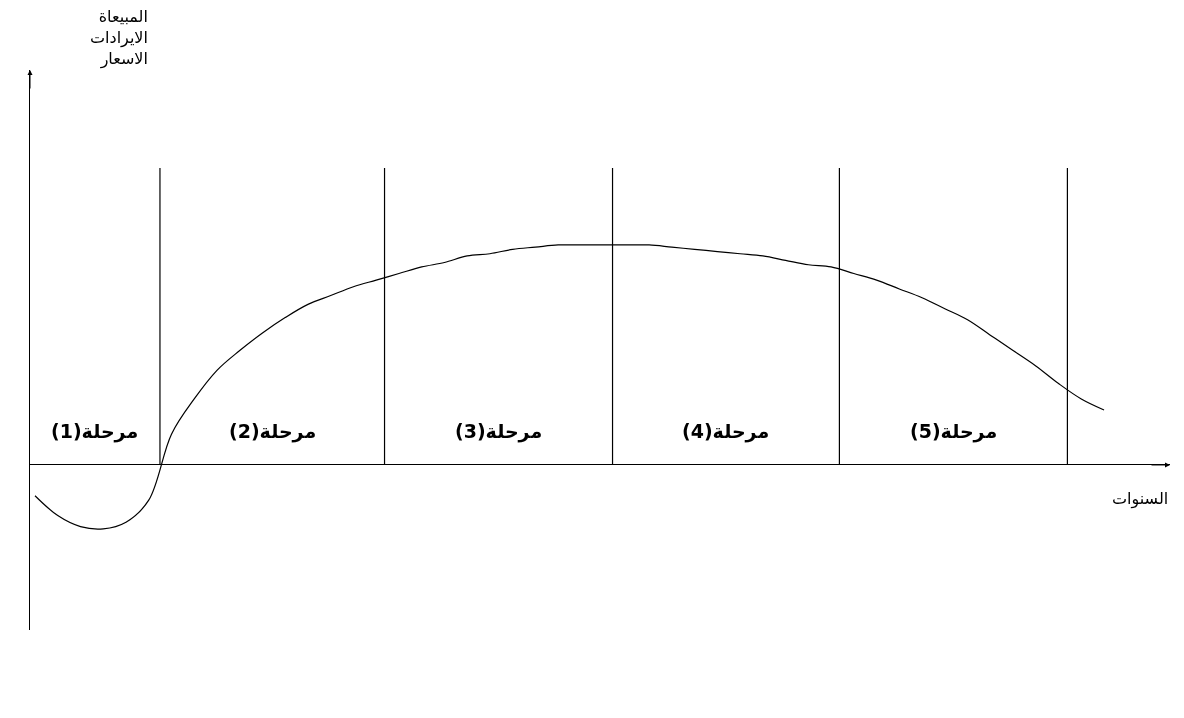 This screenshot has width=1184, height=718. I want to click on annotation: مرحلة(5), so click(954, 431).